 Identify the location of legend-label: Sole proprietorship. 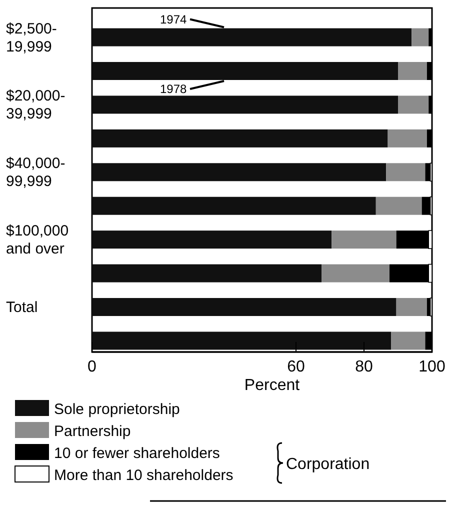
(117, 409).